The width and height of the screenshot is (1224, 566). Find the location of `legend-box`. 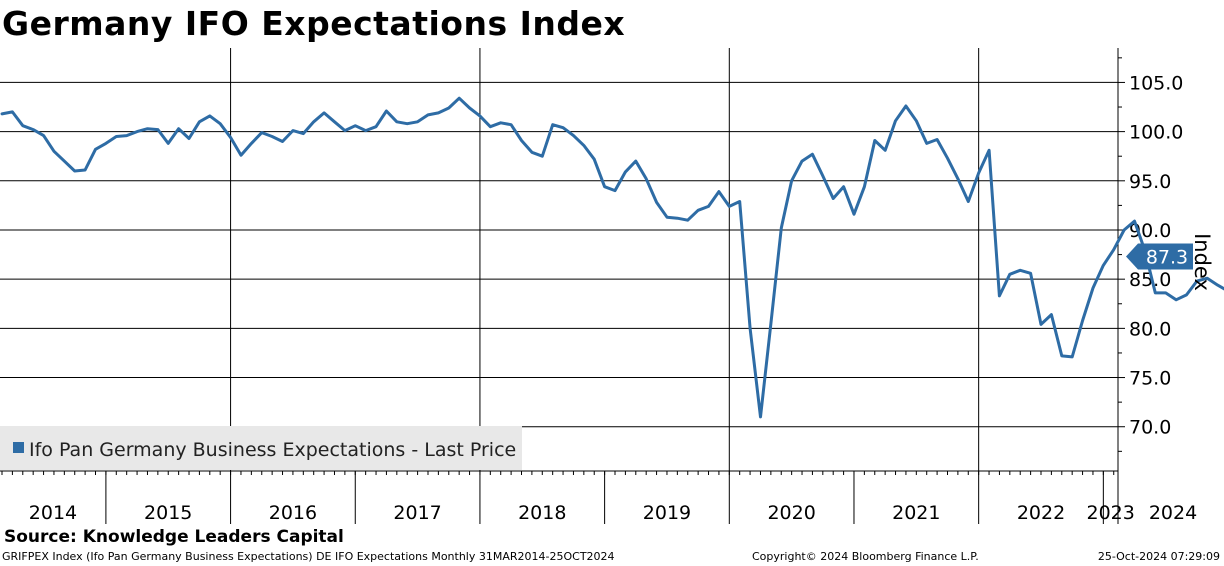

legend-box is located at coordinates (261, 448).